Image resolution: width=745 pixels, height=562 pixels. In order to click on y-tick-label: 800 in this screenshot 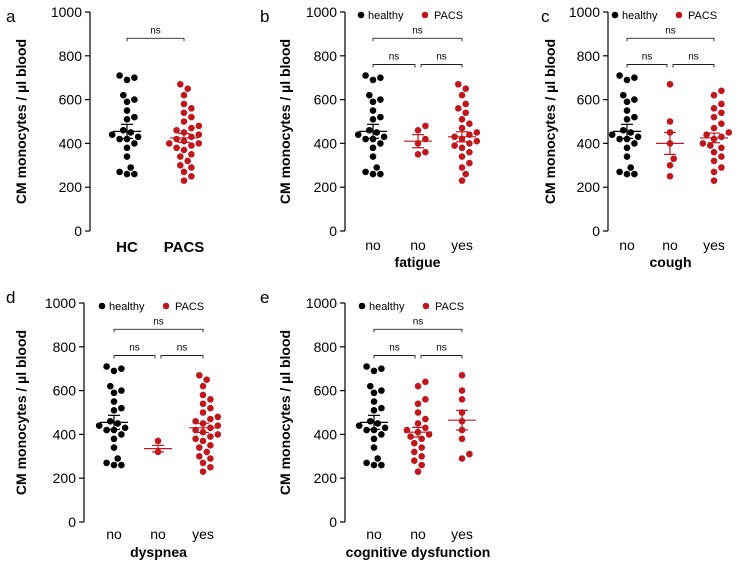, I will do `click(589, 56)`.